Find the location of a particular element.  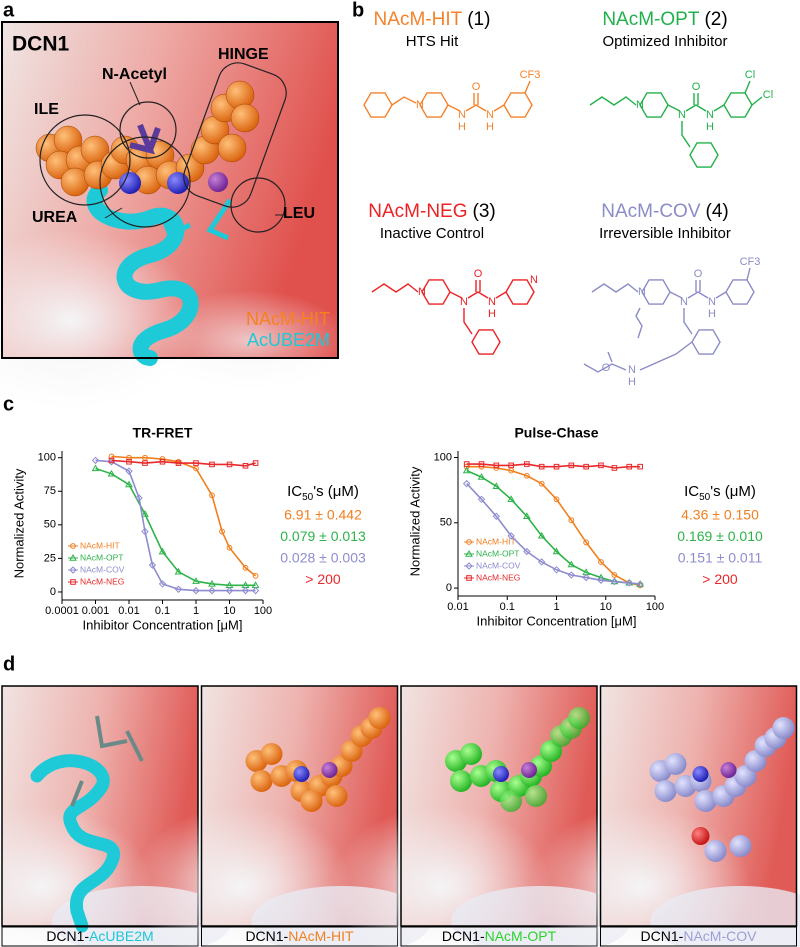

caption: DCN1-NAcM-COV is located at coordinates (699, 936).